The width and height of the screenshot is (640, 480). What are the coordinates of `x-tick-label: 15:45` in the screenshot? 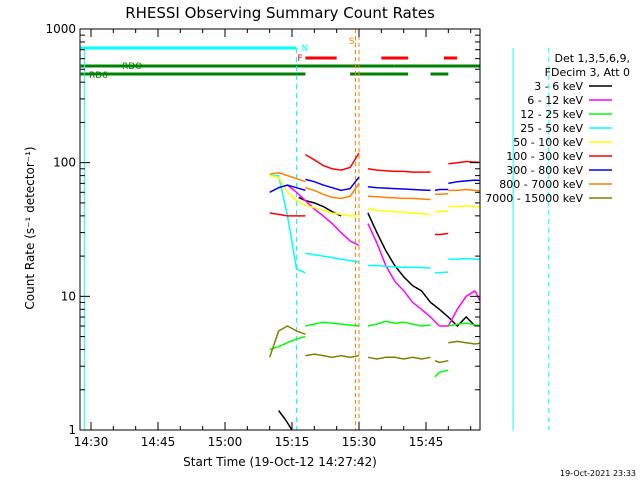 It's located at (426, 442).